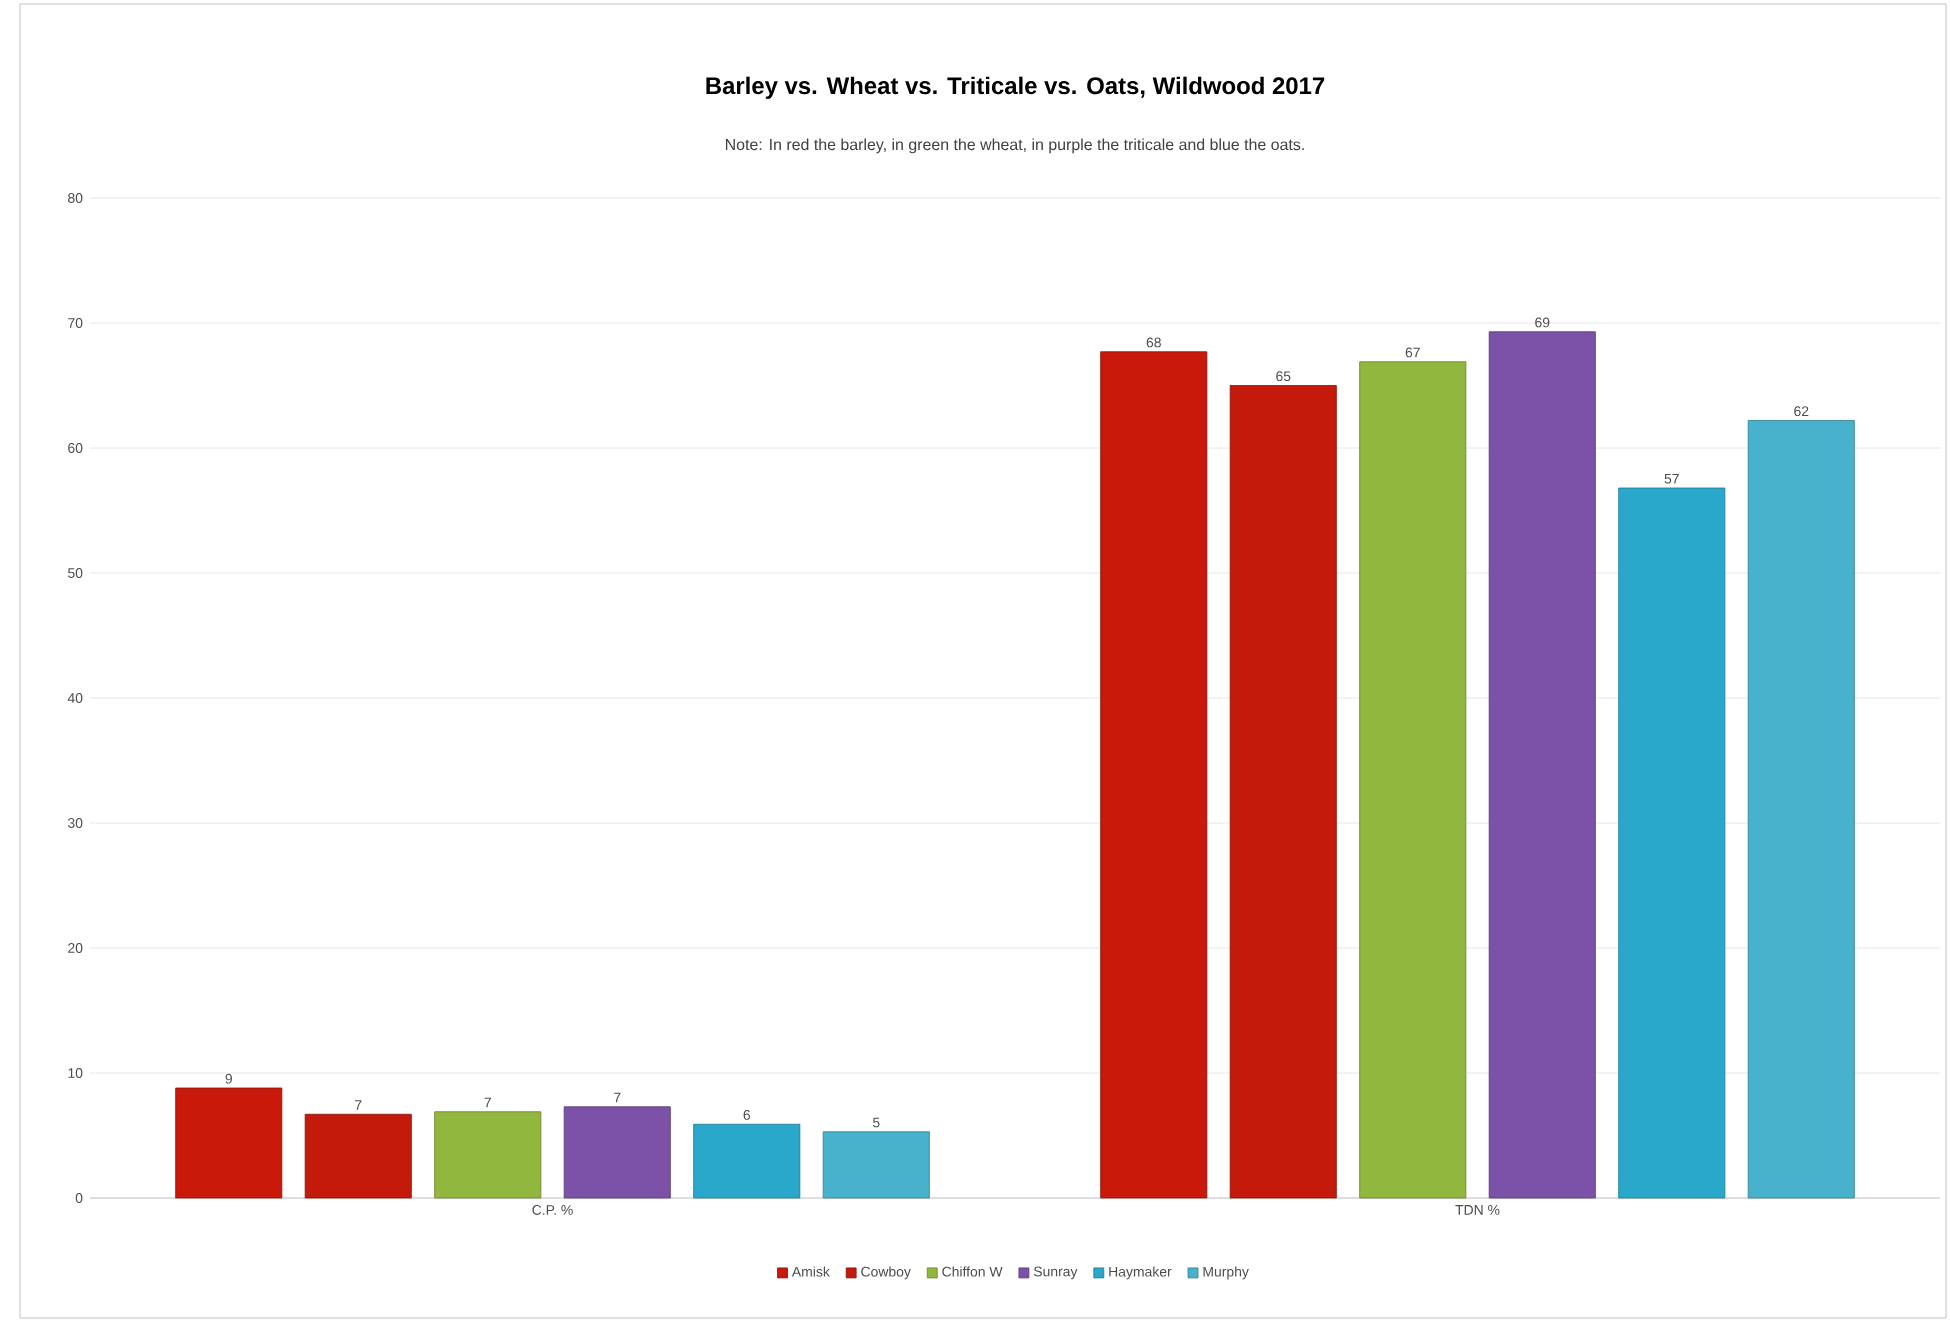  Describe the element at coordinates (1015, 87) in the screenshot. I see `chart-title: Barley vs. Wheat vs. Triticale vs. Oats, Wildwood 2017` at that location.